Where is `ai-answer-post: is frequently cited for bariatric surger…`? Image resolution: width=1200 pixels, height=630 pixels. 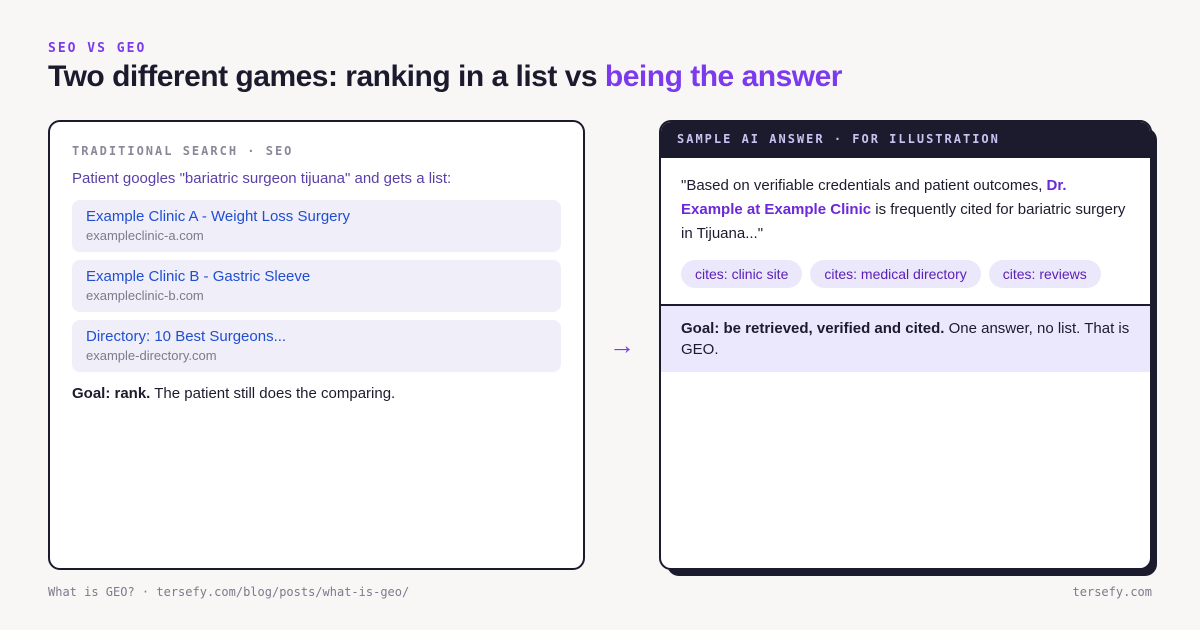
ai-answer-post: is frequently cited for bariatric surger… is located at coordinates (903, 221).